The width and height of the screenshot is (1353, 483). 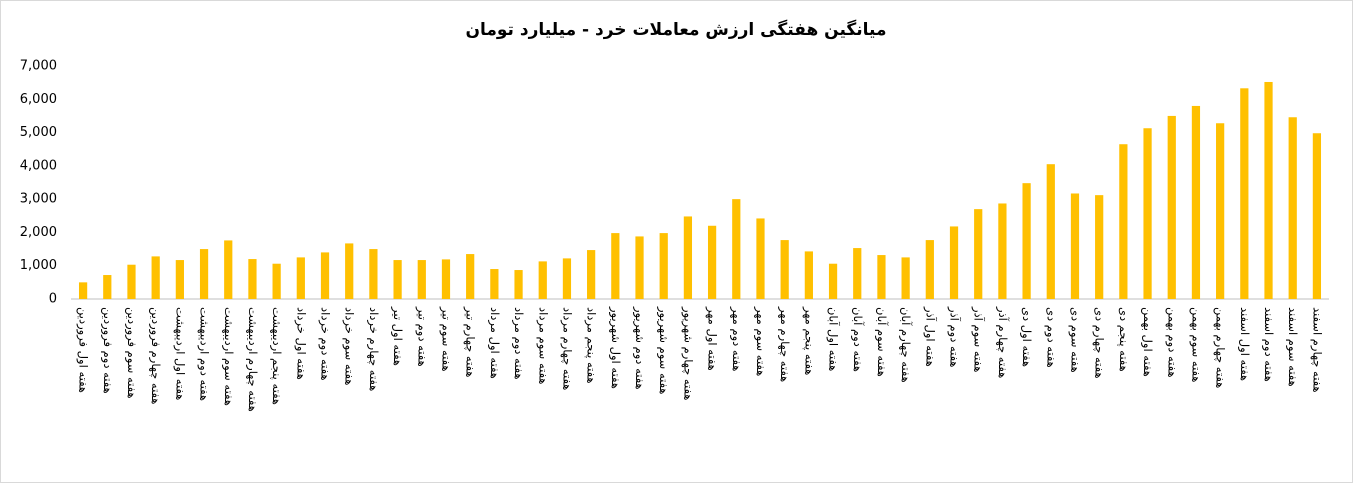 What do you see at coordinates (639, 348) in the screenshot?
I see `x-tick-label: هفته دوم شهریور` at bounding box center [639, 348].